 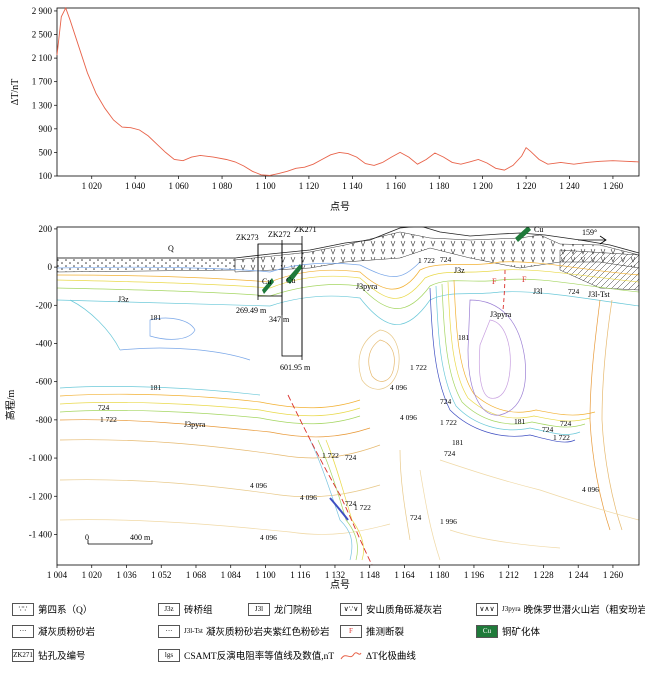 I want to click on legend-item: ··· 凝灰质粉砂岩, so click(x=53, y=631).